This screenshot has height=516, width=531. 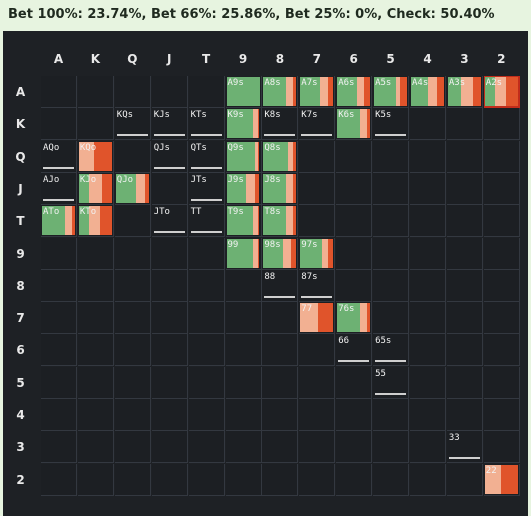 What do you see at coordinates (391, 92) in the screenshot?
I see `hand-cell-A5s: A5s` at bounding box center [391, 92].